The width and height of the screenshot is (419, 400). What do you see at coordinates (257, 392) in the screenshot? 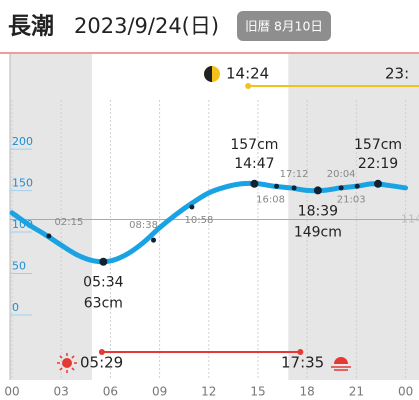
I see `x-tick-label: 15` at bounding box center [257, 392].